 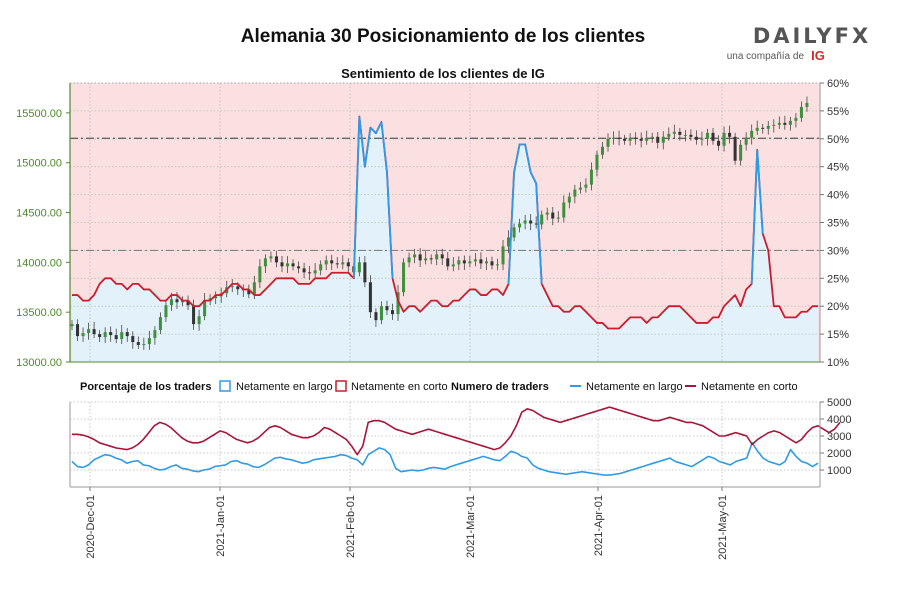 I want to click on legend-group-count: Numero de traders, so click(x=500, y=387).